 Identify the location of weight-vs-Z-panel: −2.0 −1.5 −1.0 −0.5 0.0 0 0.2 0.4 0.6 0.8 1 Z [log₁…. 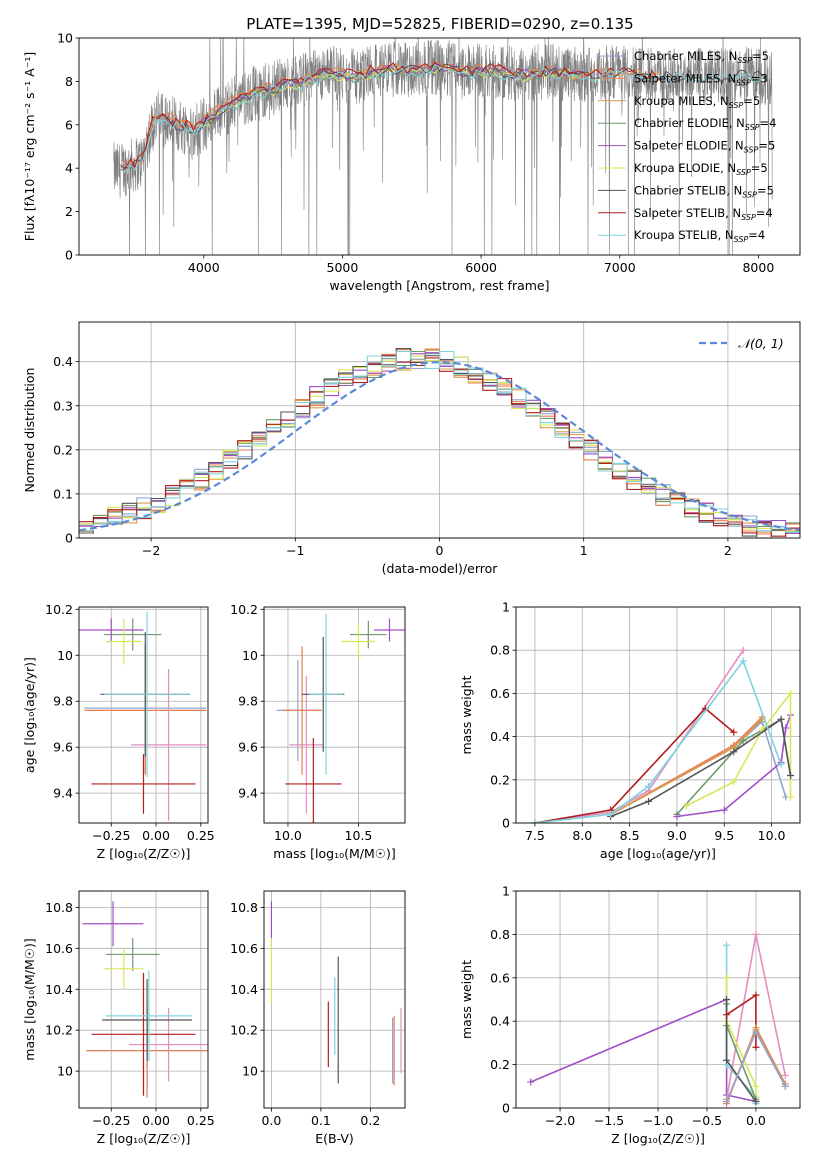
(630, 1015).